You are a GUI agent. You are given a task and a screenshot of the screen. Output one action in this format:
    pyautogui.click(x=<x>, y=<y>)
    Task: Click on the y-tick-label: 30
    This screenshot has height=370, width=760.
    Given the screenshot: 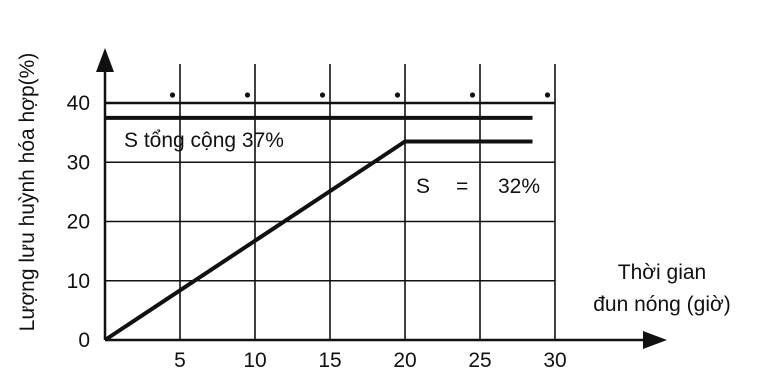 What is the action you would take?
    pyautogui.click(x=78, y=162)
    